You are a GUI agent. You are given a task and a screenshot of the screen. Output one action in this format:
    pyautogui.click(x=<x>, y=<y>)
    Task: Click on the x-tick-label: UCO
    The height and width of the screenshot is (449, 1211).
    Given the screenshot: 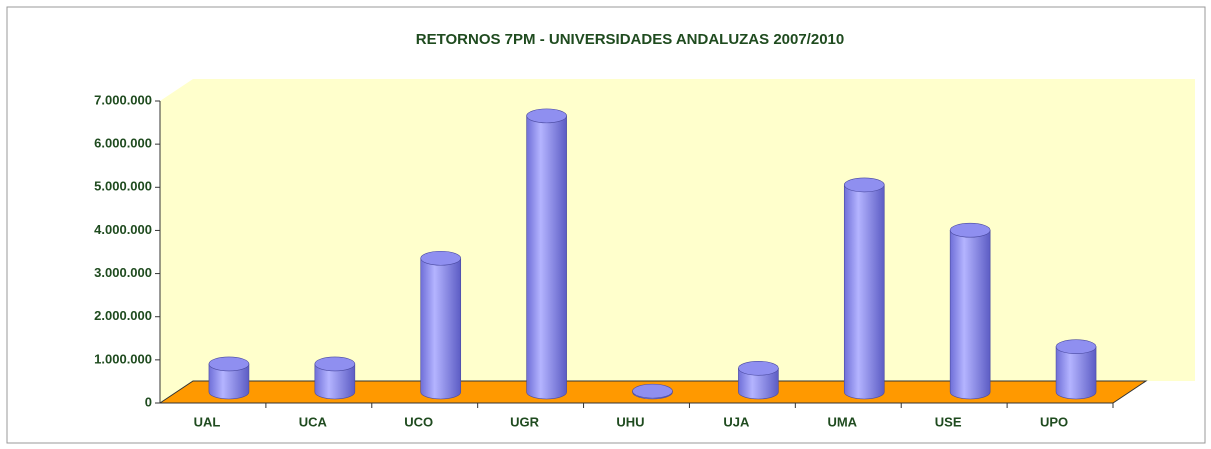 What is the action you would take?
    pyautogui.click(x=418, y=421)
    